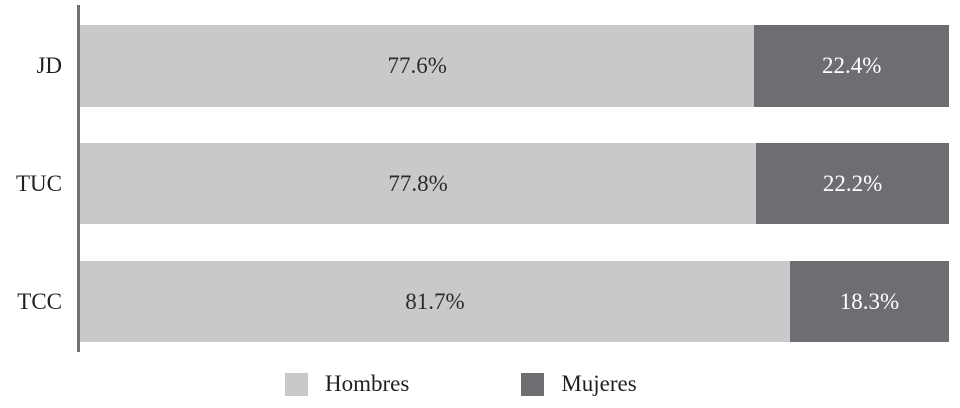 The width and height of the screenshot is (960, 408). What do you see at coordinates (852, 183) in the screenshot?
I see `bar-segment-mujeres: 22.2%` at bounding box center [852, 183].